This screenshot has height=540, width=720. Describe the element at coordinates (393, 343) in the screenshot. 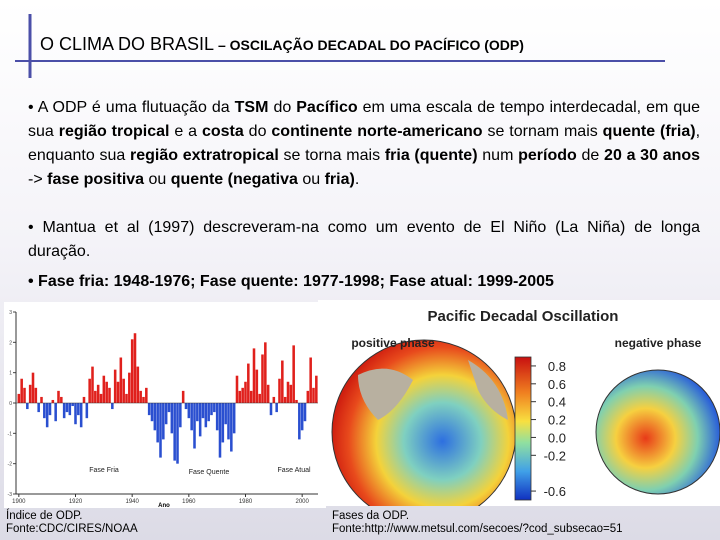

I see `positive-label: positive phase` at that location.